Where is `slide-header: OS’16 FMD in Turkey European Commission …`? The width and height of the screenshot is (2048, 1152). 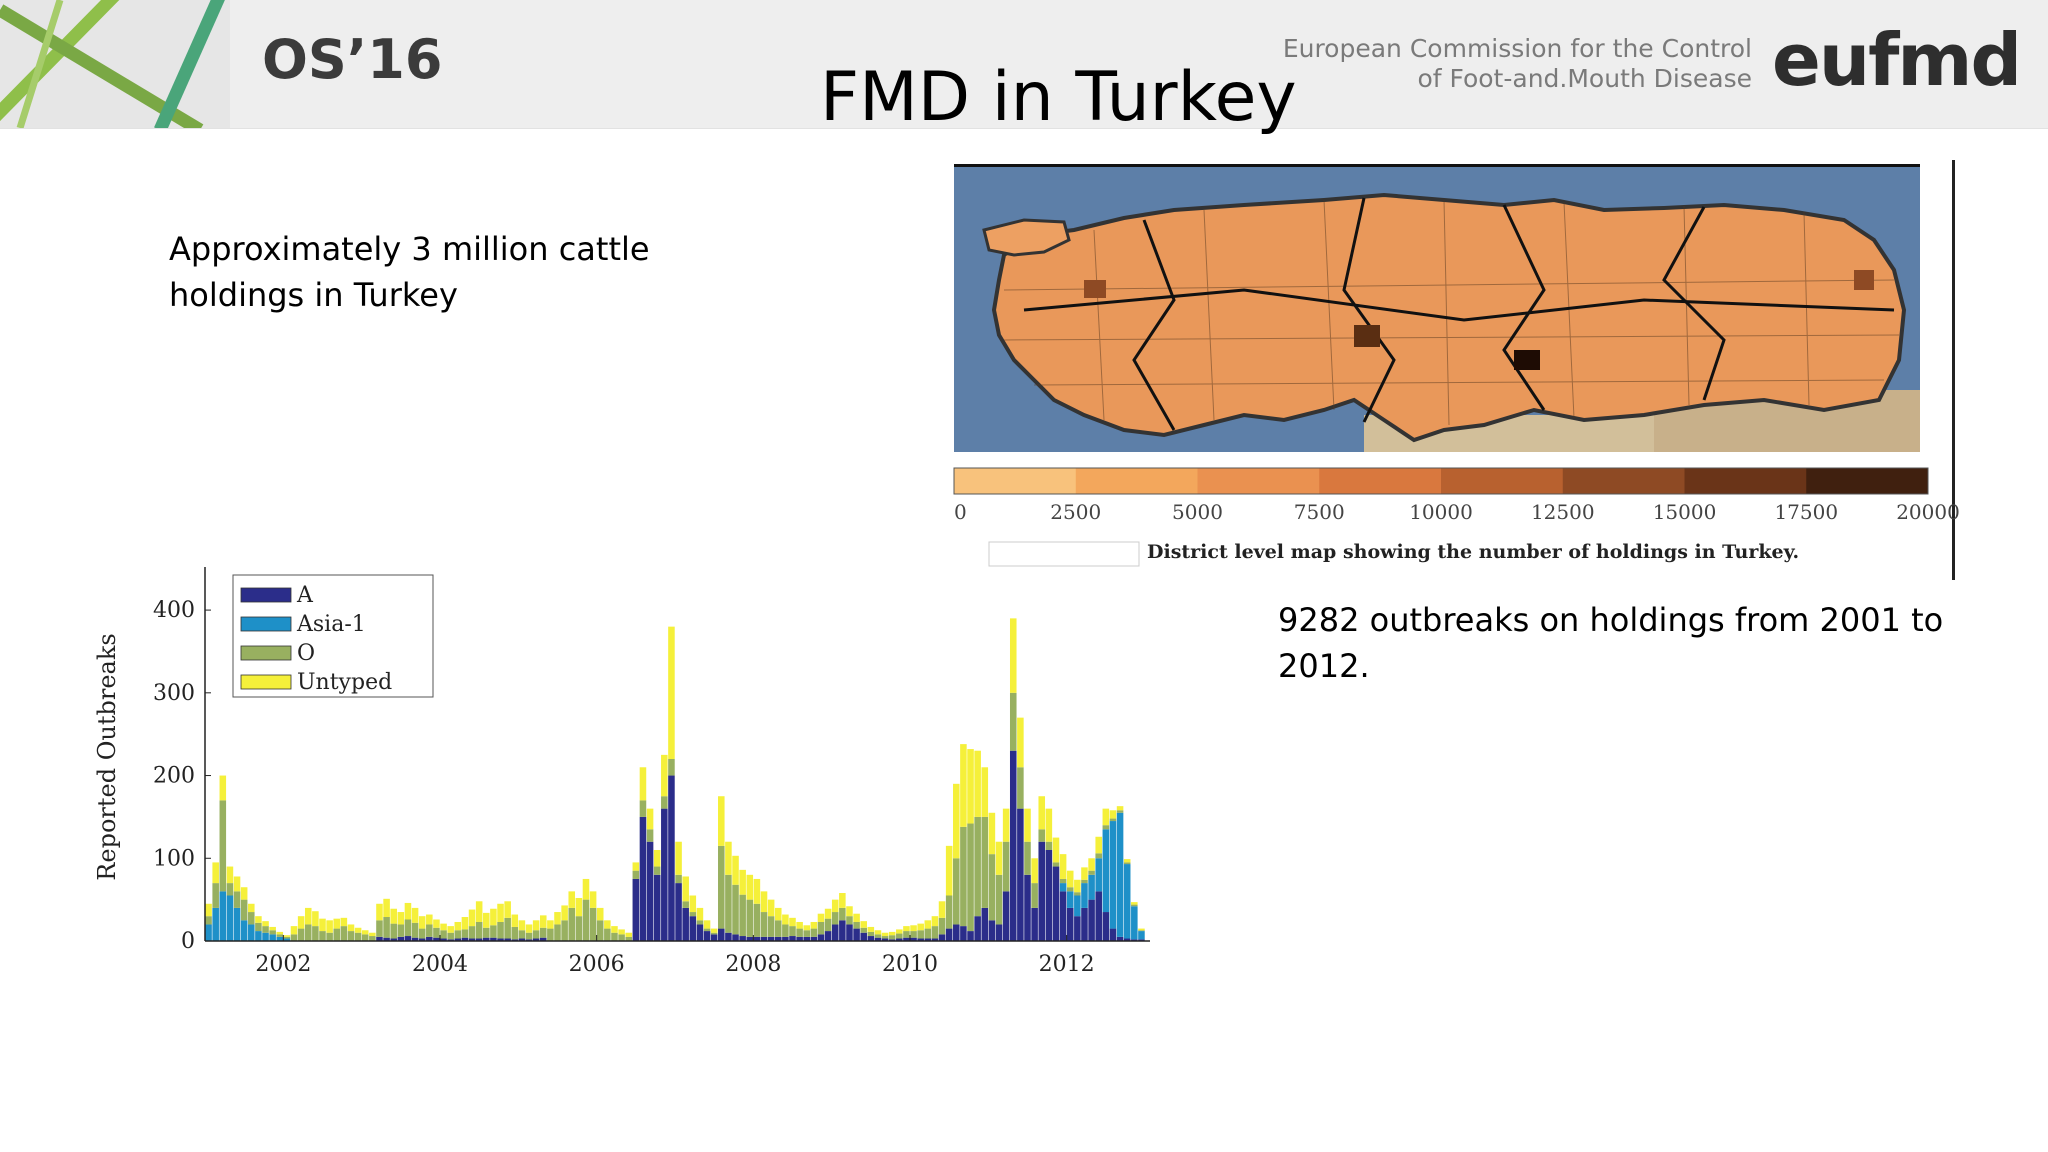 slide-header: OS’16 FMD in Turkey European Commission … is located at coordinates (1024, 68).